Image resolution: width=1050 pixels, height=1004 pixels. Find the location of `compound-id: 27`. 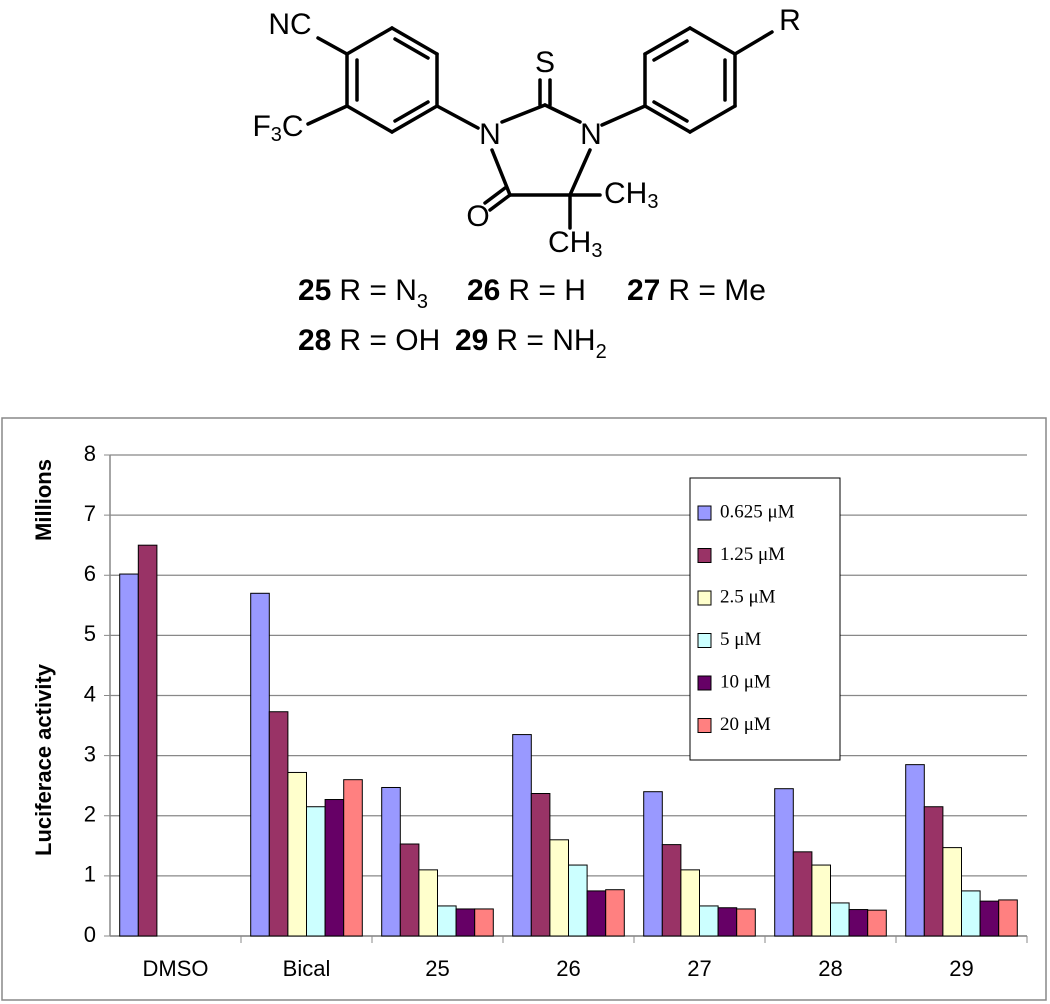

compound-id: 27 is located at coordinates (643, 290).